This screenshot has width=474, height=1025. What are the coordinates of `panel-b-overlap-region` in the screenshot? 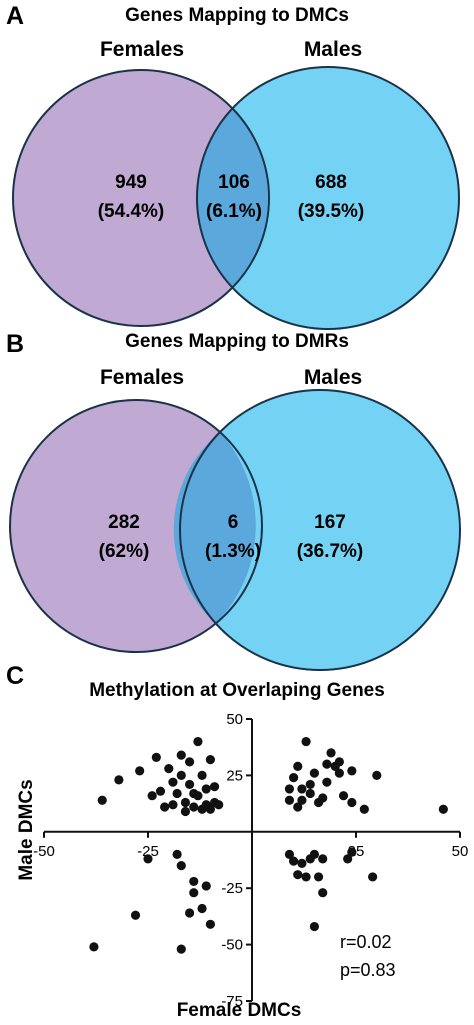 It's located at (214, 528).